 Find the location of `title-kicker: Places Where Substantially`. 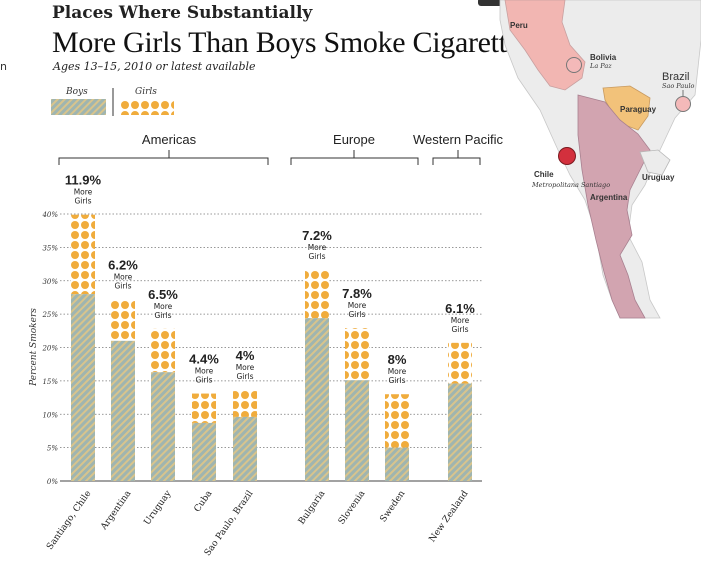

title-kicker: Places Where Substantially is located at coordinates (182, 13).